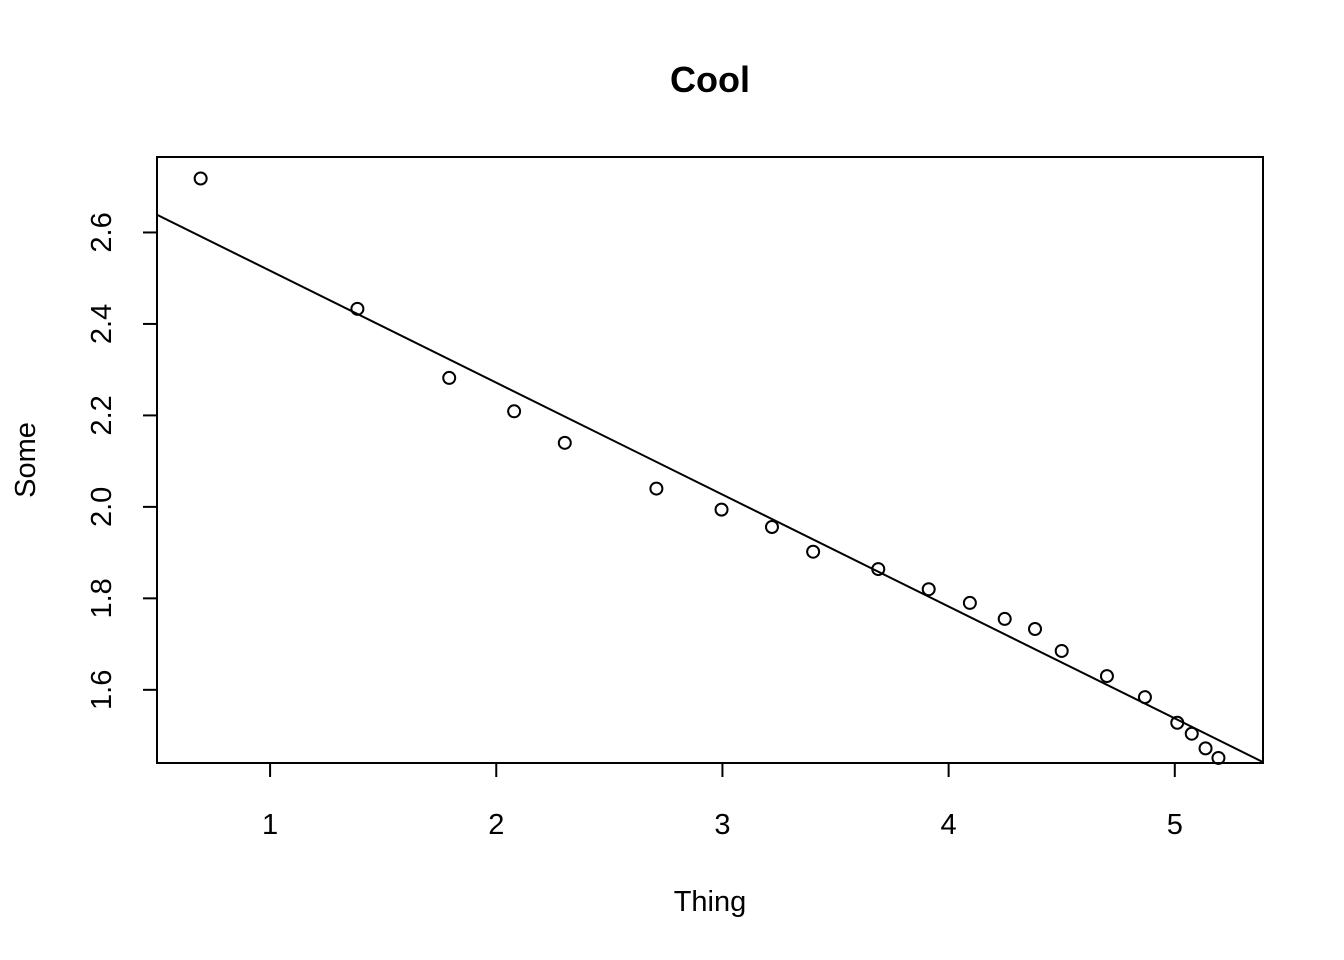  I want to click on y-tick-label: 2.6, so click(102, 232).